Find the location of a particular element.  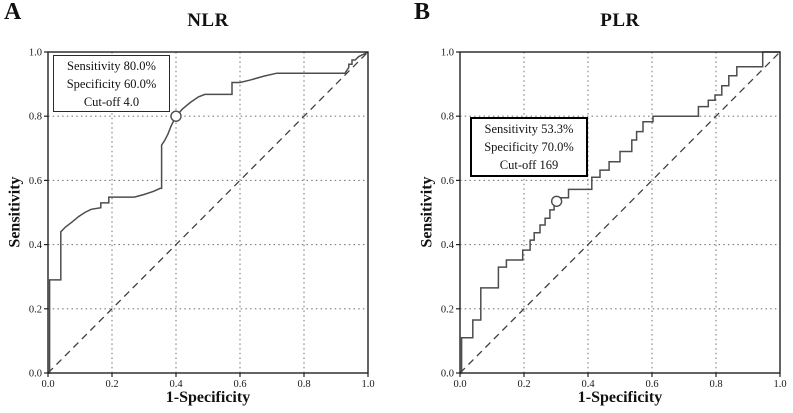

plr-specificity-text: Specificity 70.0% is located at coordinates (529, 147).